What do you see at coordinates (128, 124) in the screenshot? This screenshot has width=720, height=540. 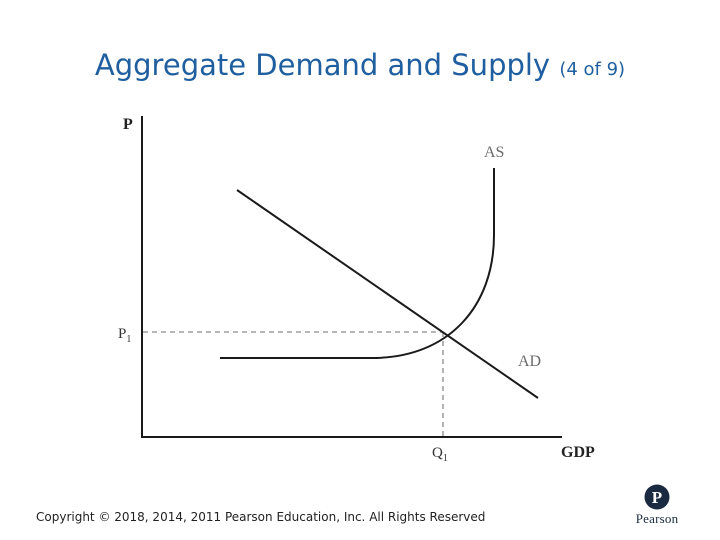 I see `y-axis-label: P` at bounding box center [128, 124].